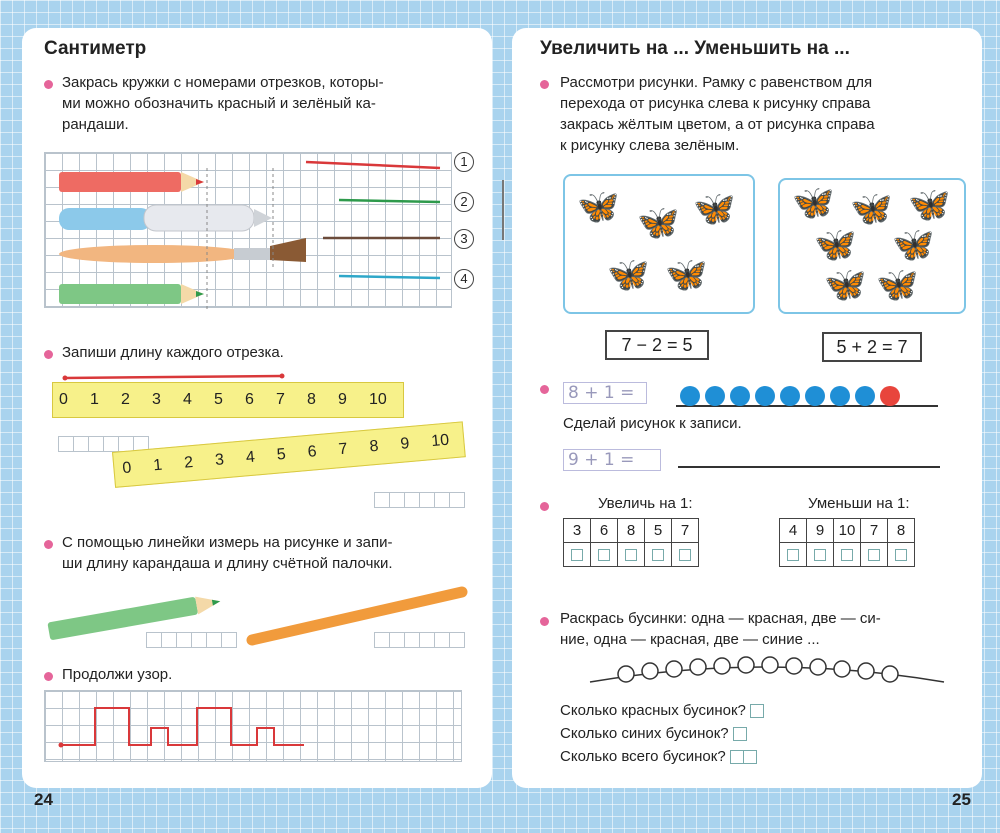 The image size is (1000, 833). I want to click on picture-right: 🦋 🦋 🦋 🦋 🦋 🦋 🦋, so click(872, 246).